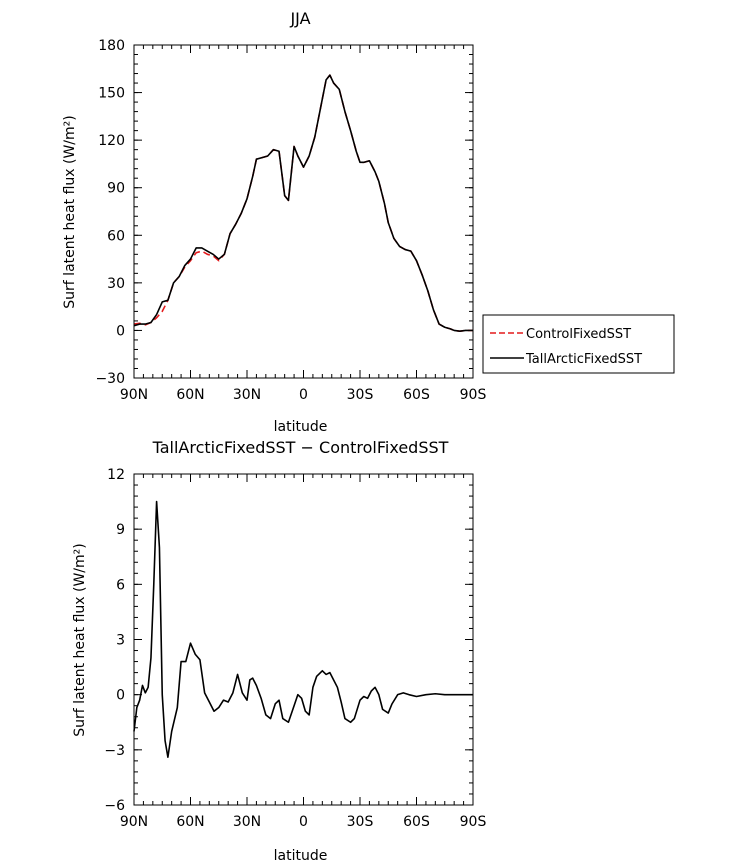  I want to click on top-x-axis-label: latitude, so click(301, 427).